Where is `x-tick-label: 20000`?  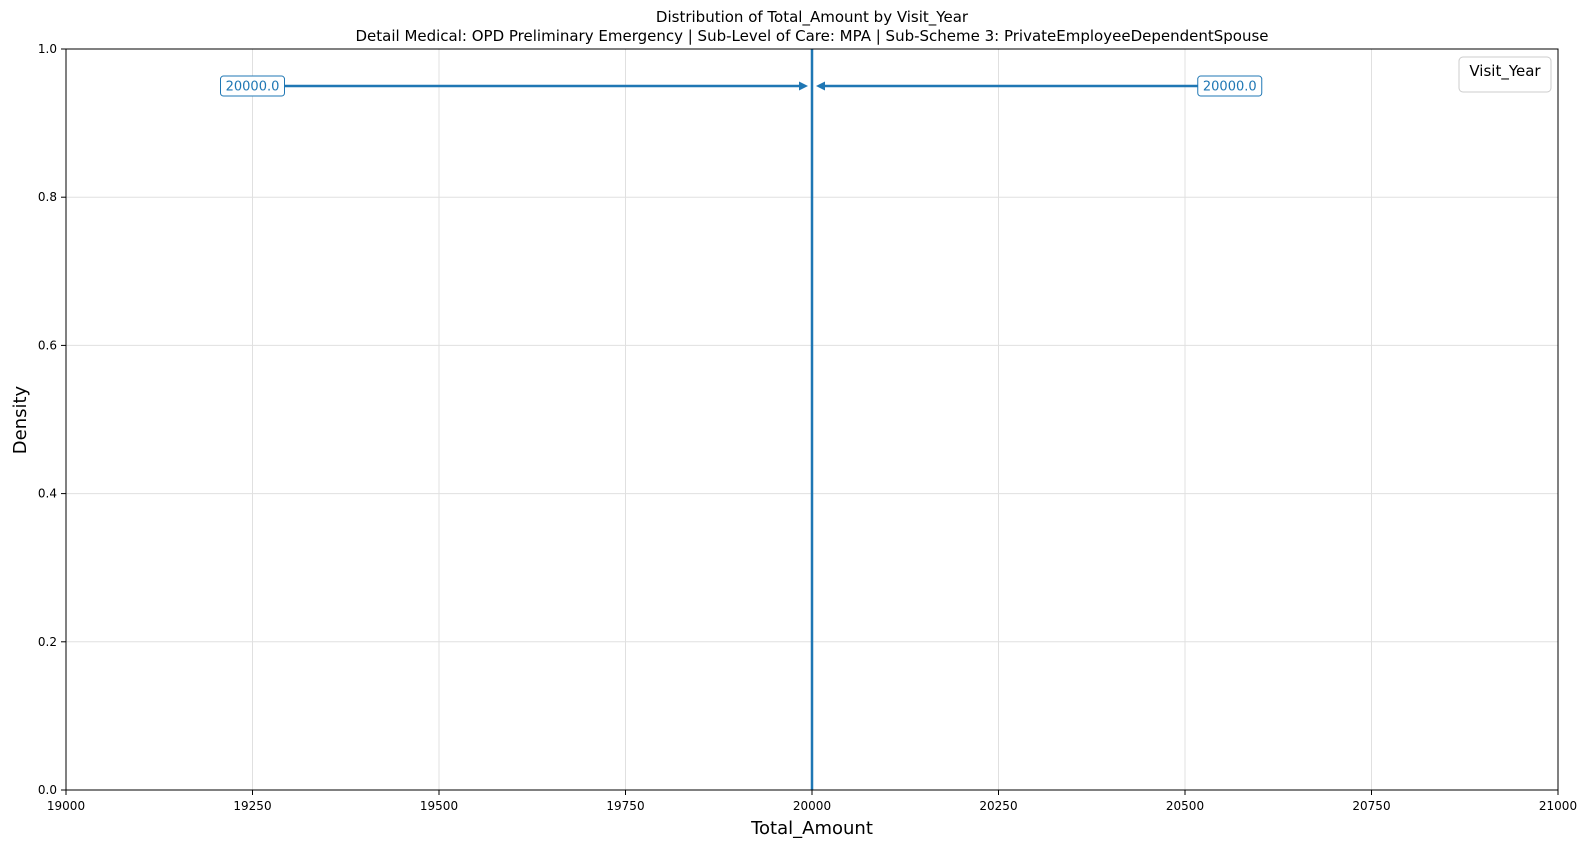 x-tick-label: 20000 is located at coordinates (812, 806).